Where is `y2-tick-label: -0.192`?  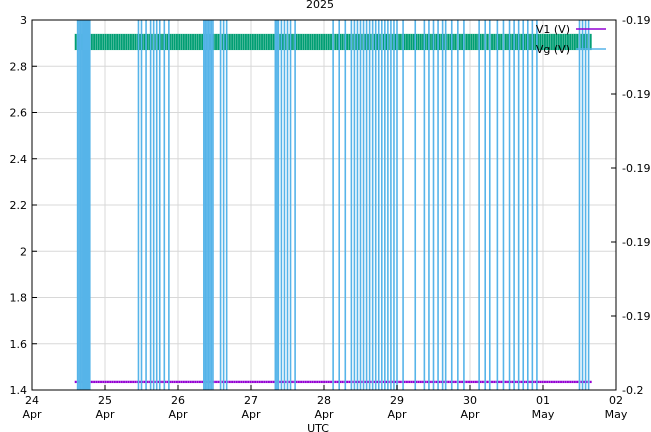
y2-tick-label: -0.192 is located at coordinates (636, 94).